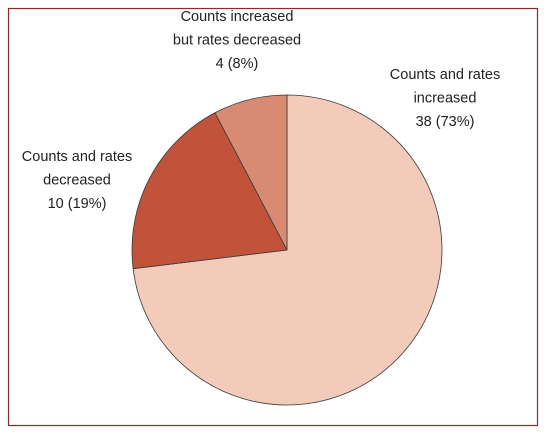 The width and height of the screenshot is (546, 434). Describe the element at coordinates (237, 40) in the screenshot. I see `slice-label: but rates decreased` at that location.